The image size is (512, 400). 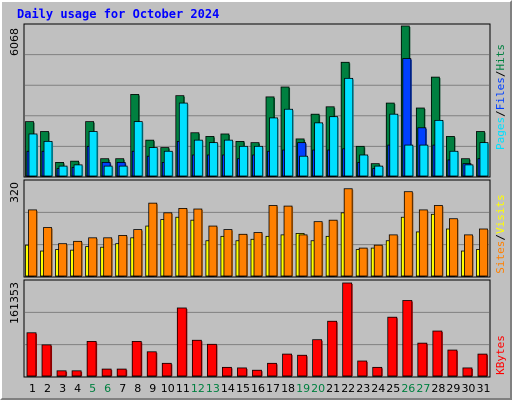 I want to click on kbytes-bar-day-24-body, so click(x=377, y=371).